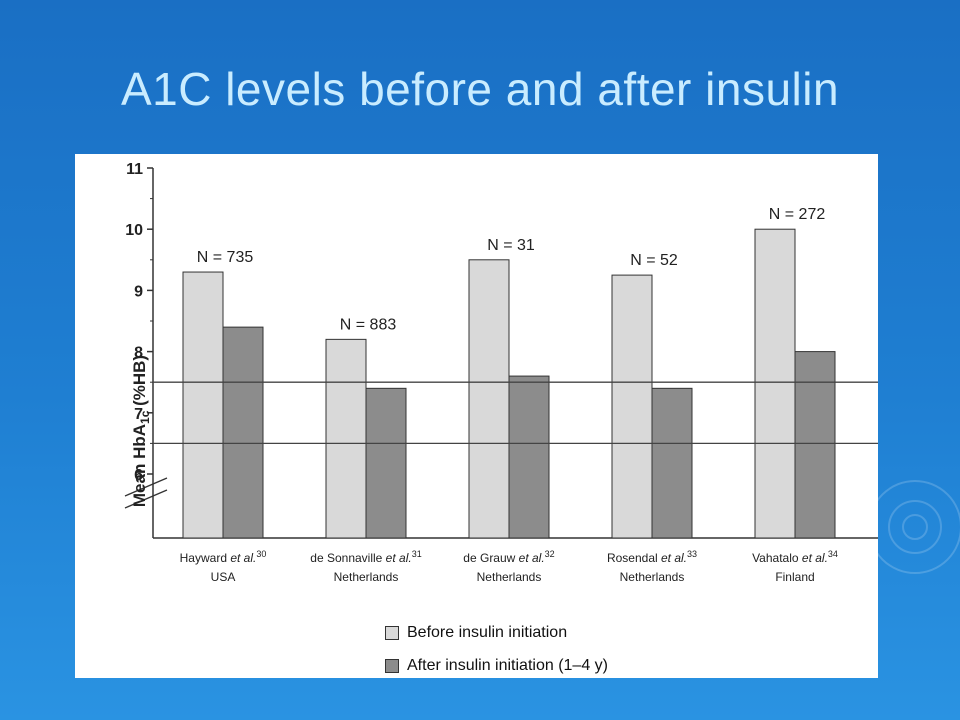 Image resolution: width=960 pixels, height=720 pixels. Describe the element at coordinates (508, 557) in the screenshot. I see `x-tick-label-2: de Grauw et al.32` at that location.